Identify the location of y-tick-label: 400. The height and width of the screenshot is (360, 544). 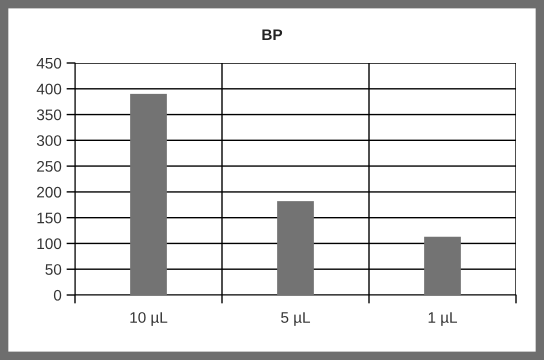
(49, 89).